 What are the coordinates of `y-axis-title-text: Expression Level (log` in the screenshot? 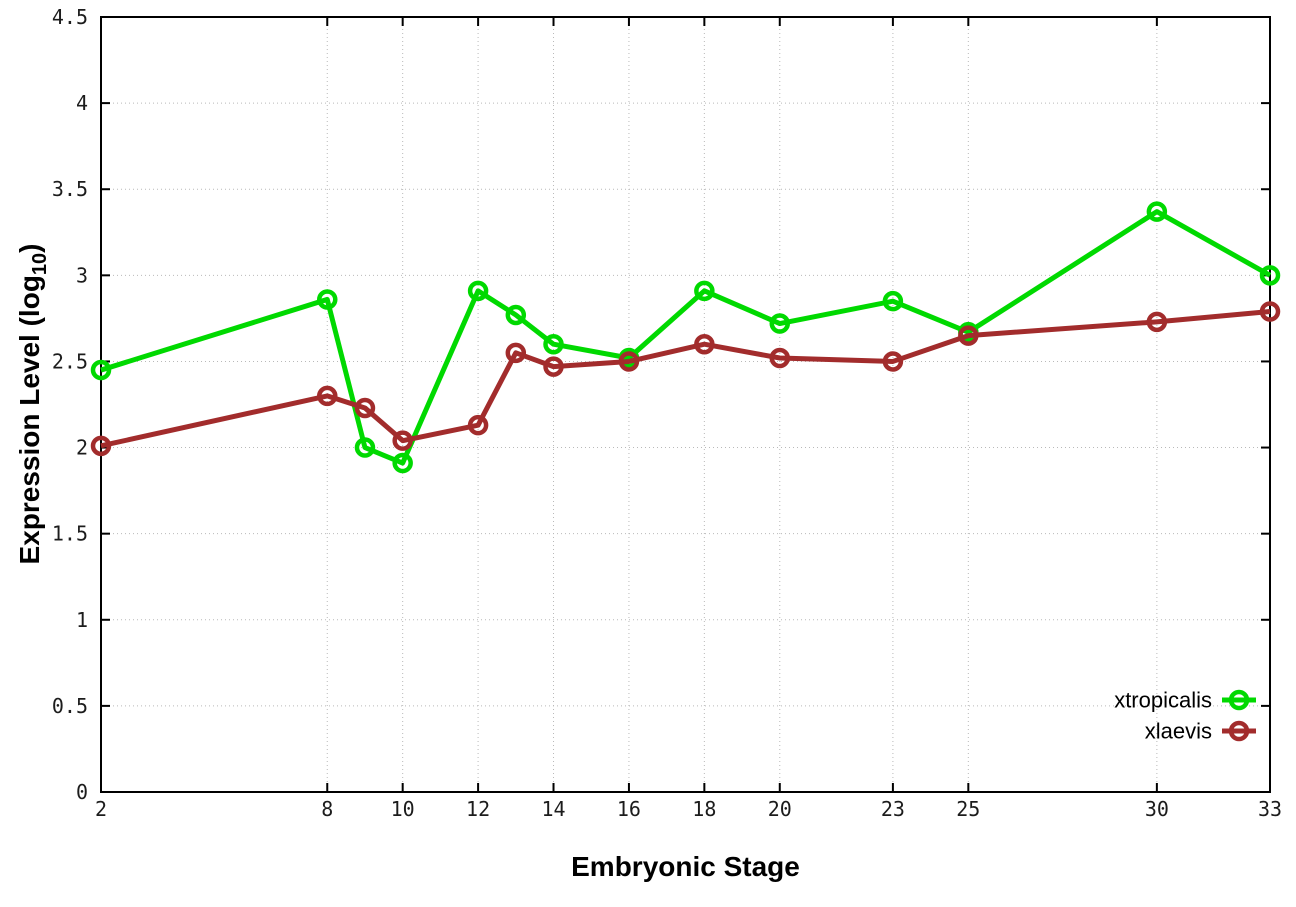 It's located at (29, 420).